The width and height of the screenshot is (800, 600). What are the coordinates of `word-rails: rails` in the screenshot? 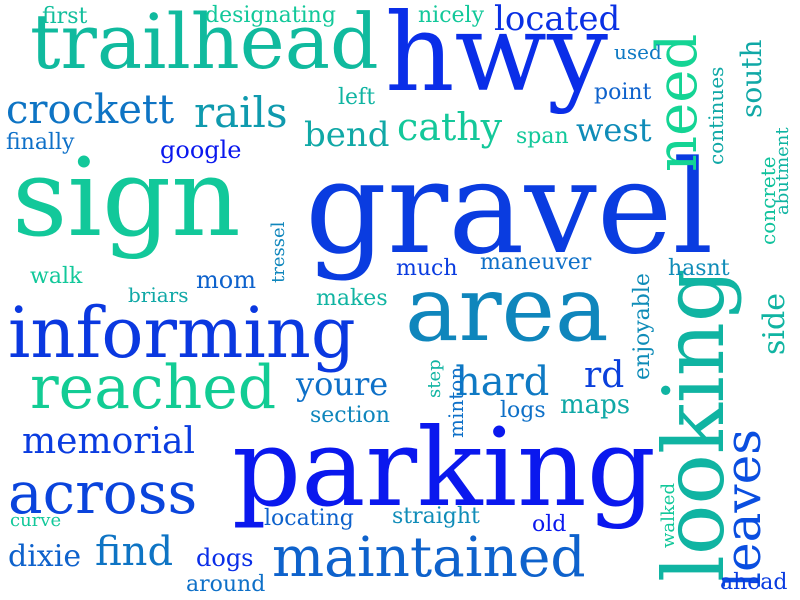 It's located at (241, 112).